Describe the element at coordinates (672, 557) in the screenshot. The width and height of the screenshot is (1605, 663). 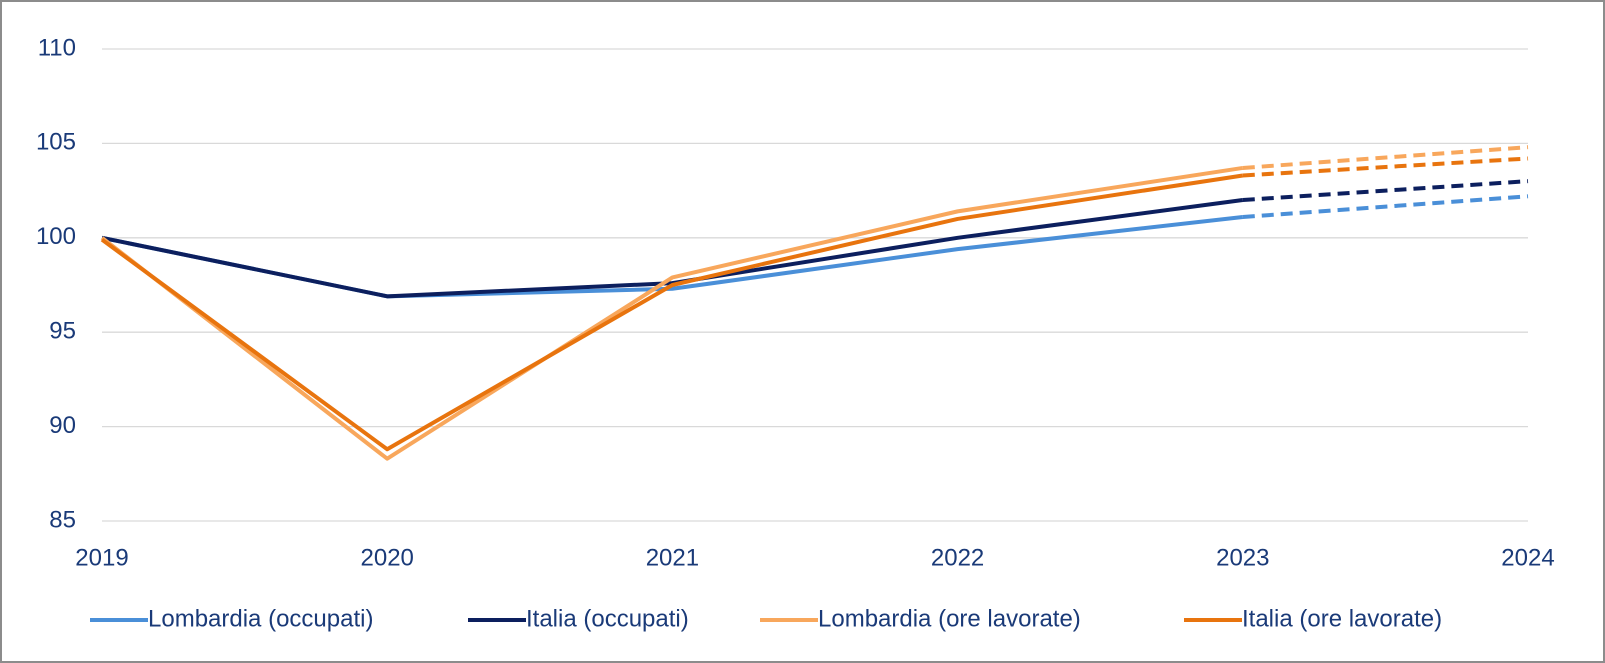
I see `x-tick-label: 2021` at that location.